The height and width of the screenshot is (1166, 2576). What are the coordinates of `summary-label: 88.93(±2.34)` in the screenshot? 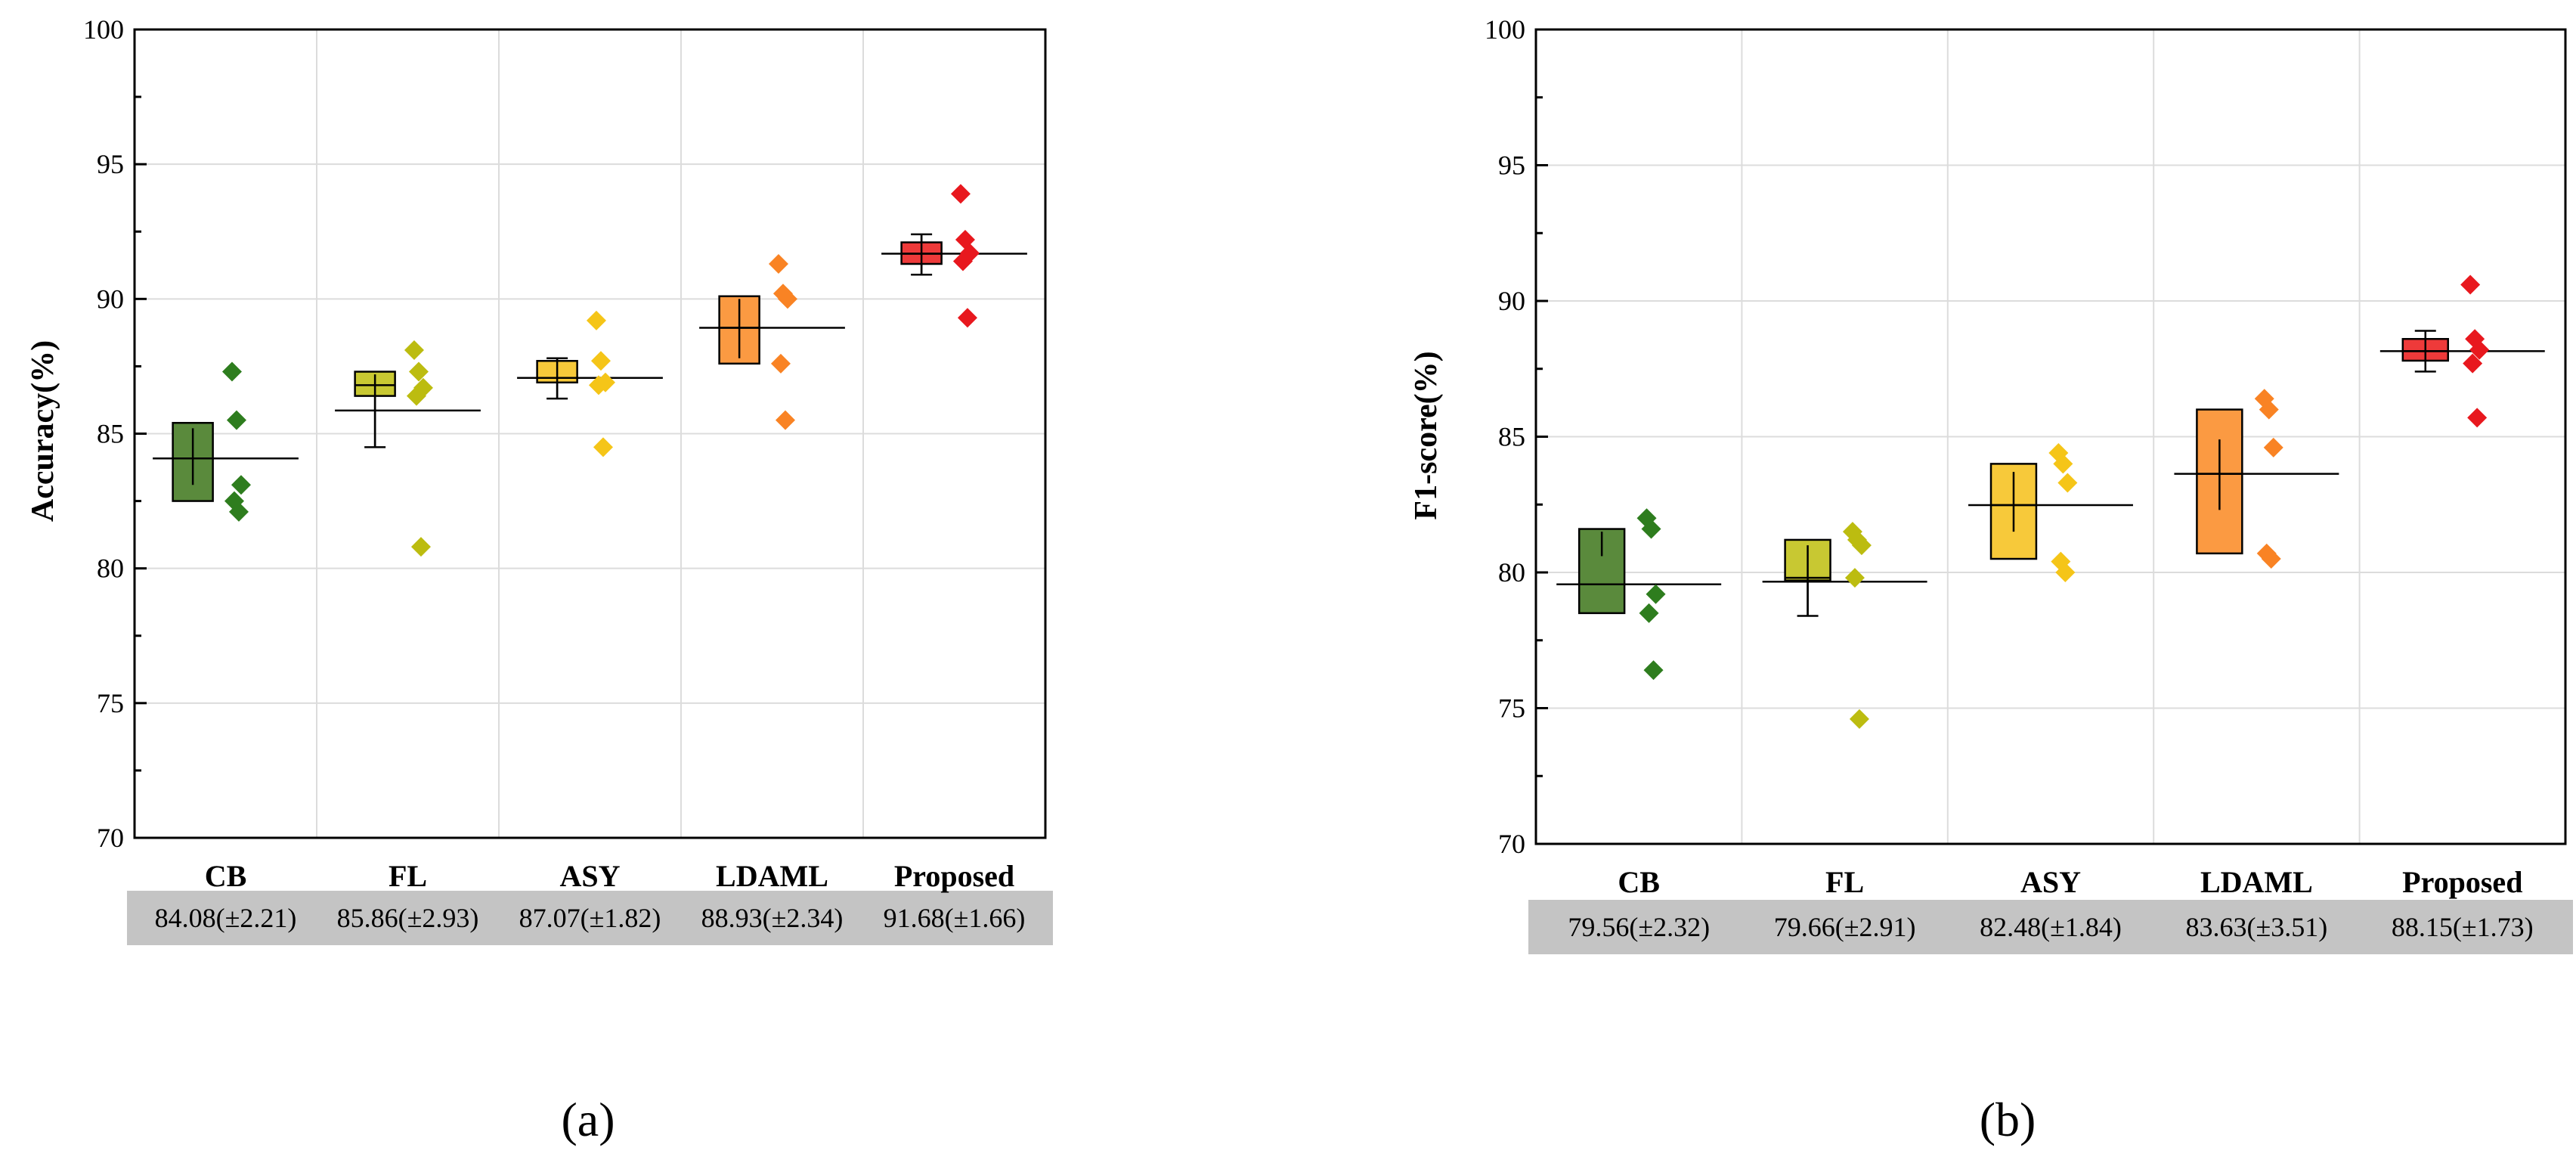 It's located at (772, 918).